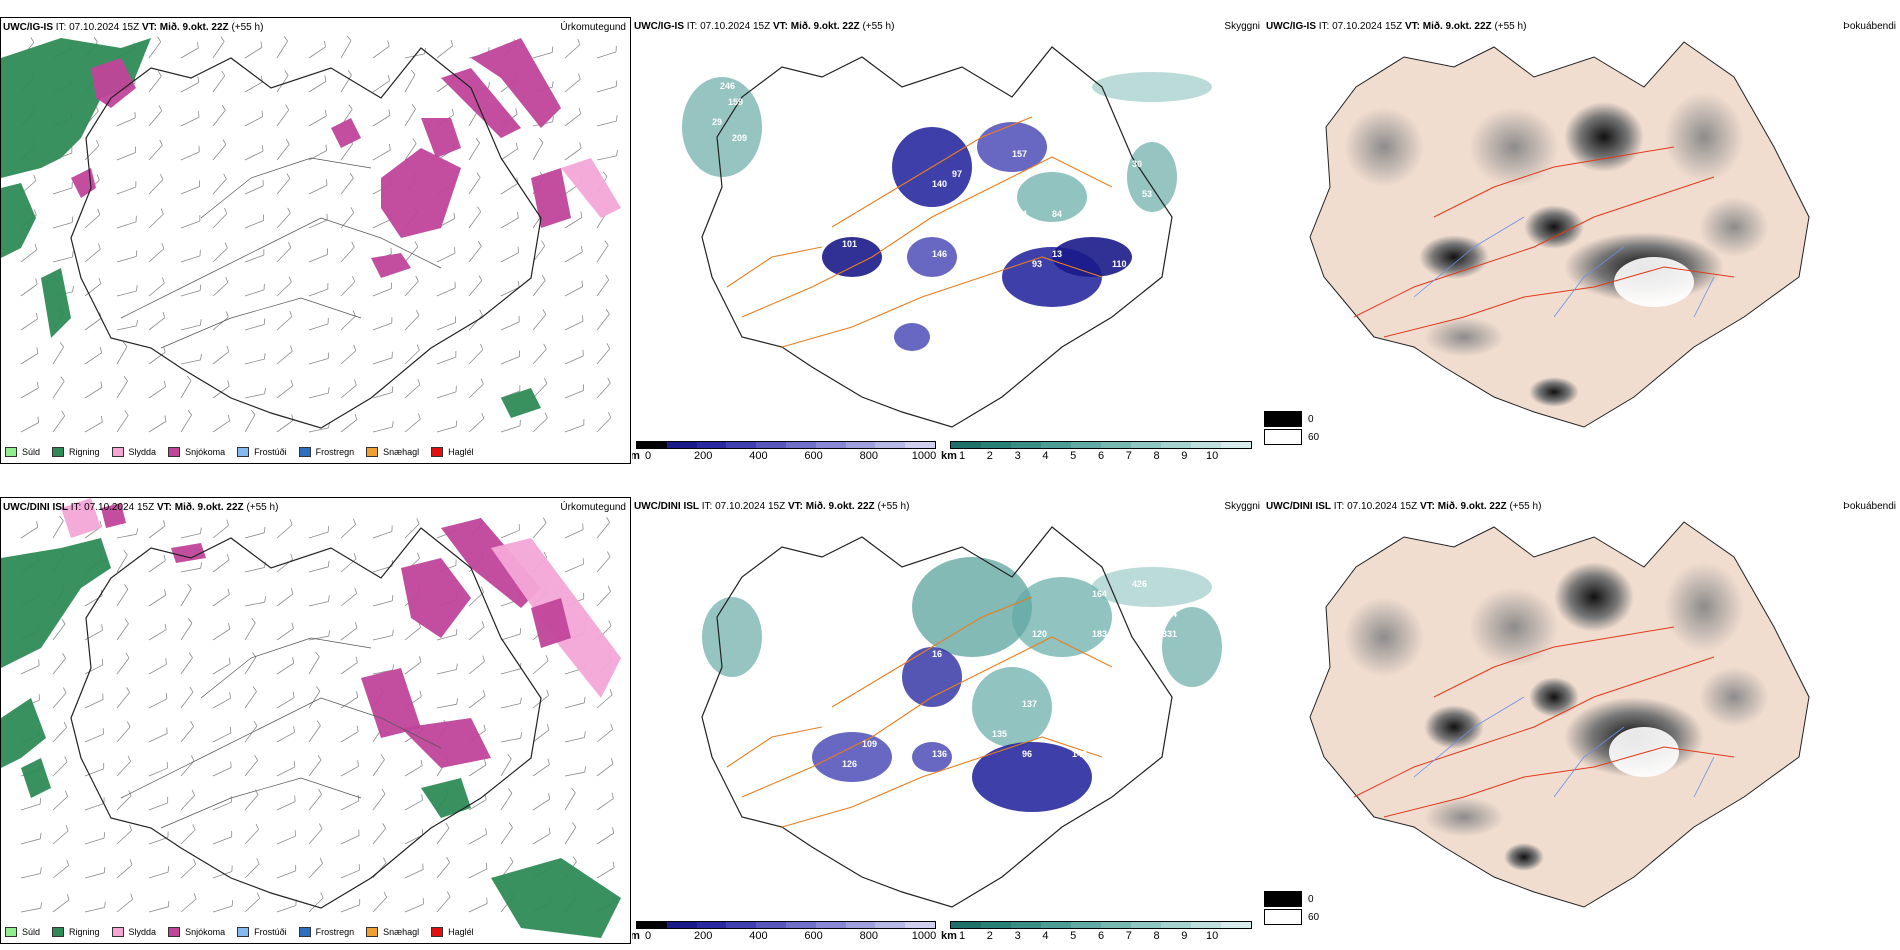  What do you see at coordinates (1869, 26) in the screenshot?
I see `field-title: Þokuábendi` at bounding box center [1869, 26].